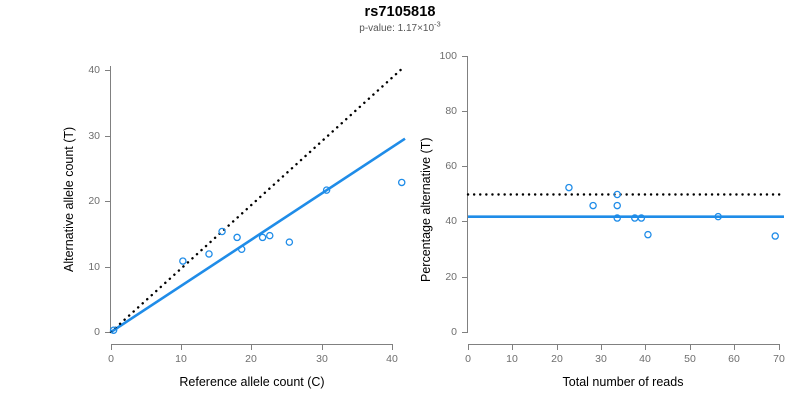 The height and width of the screenshot is (400, 800). Describe the element at coordinates (94, 70) in the screenshot. I see `left-y-tick-label-40: 40` at that location.